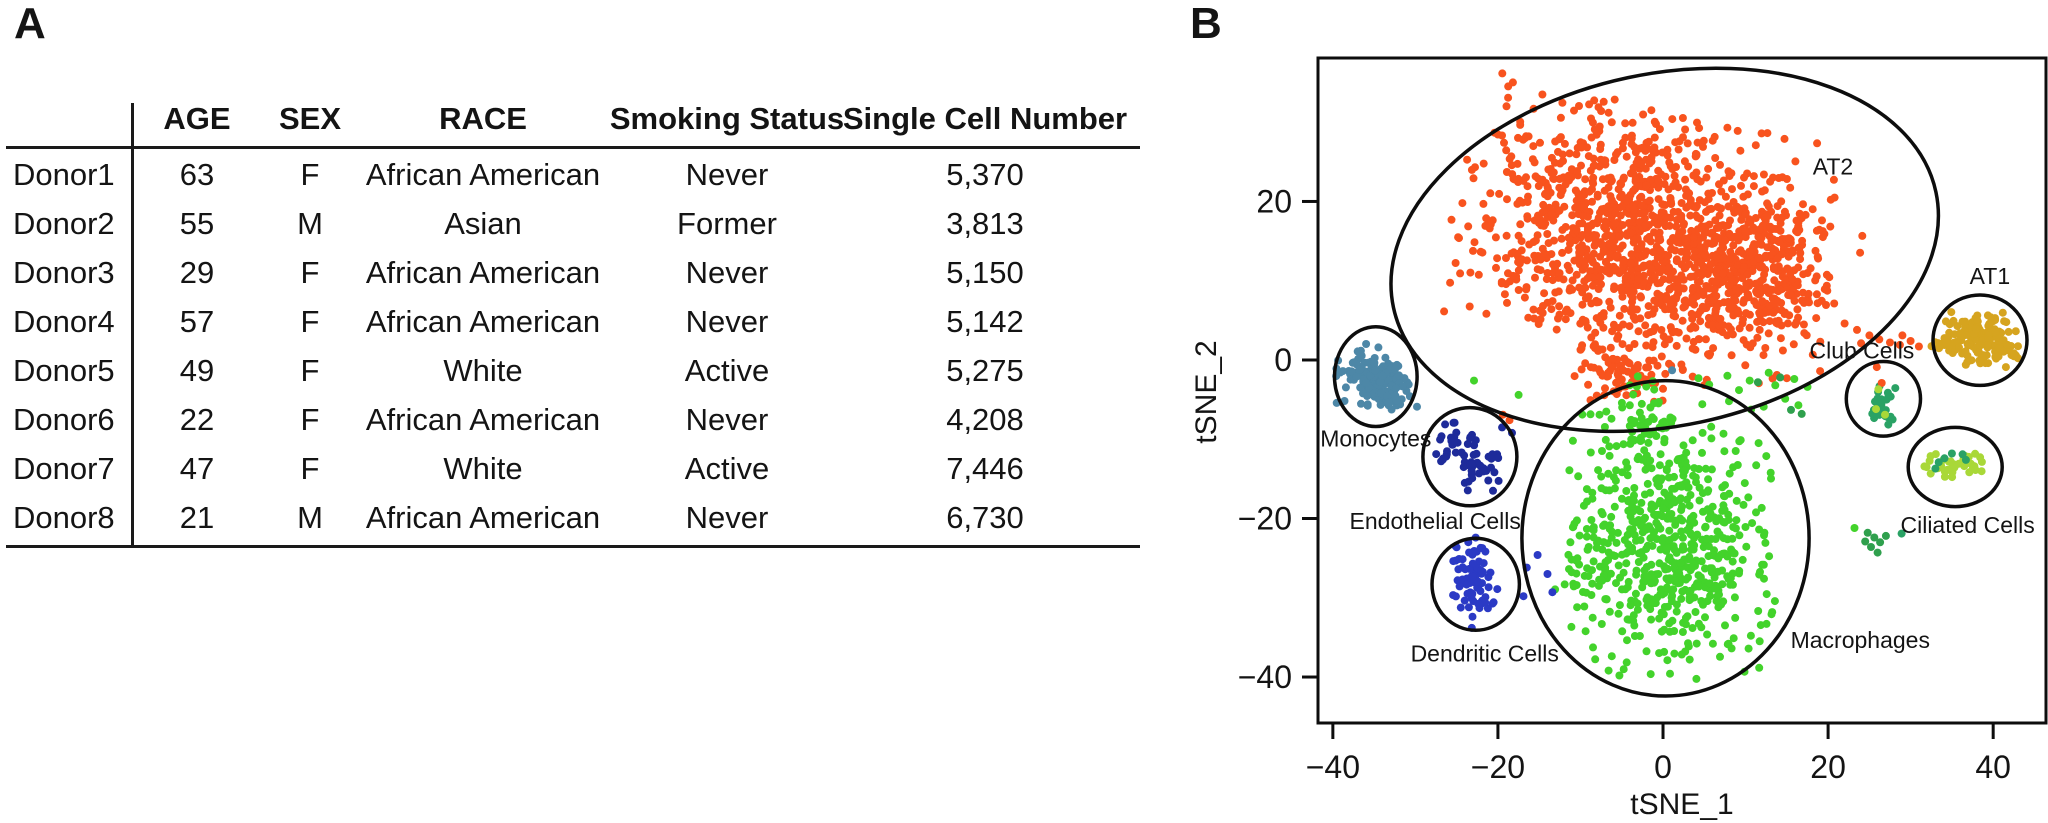 This screenshot has width=2048, height=823. Describe the element at coordinates (985, 272) in the screenshot. I see `cell-single-cell-number: 5,150` at that location.